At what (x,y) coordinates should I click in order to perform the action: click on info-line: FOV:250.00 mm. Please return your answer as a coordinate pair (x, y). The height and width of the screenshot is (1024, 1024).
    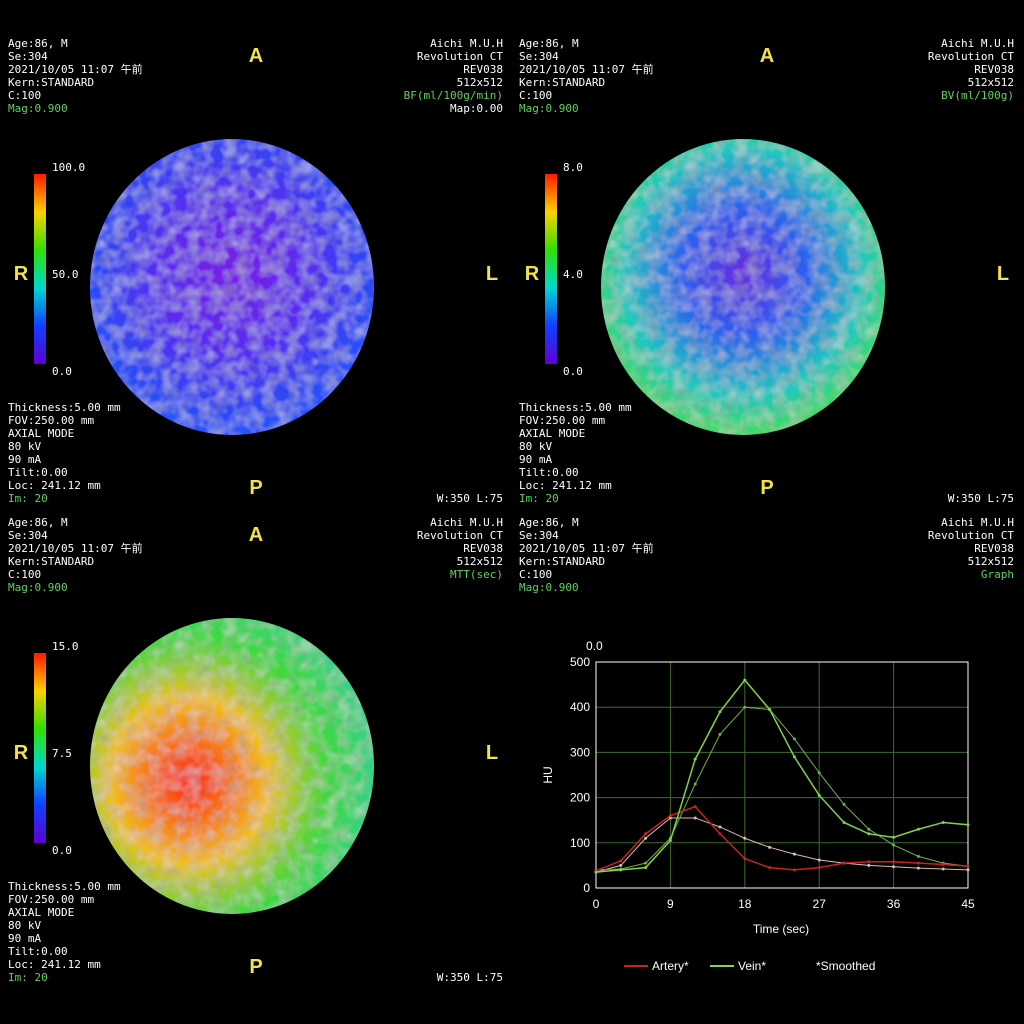
    Looking at the image, I should click on (562, 420).